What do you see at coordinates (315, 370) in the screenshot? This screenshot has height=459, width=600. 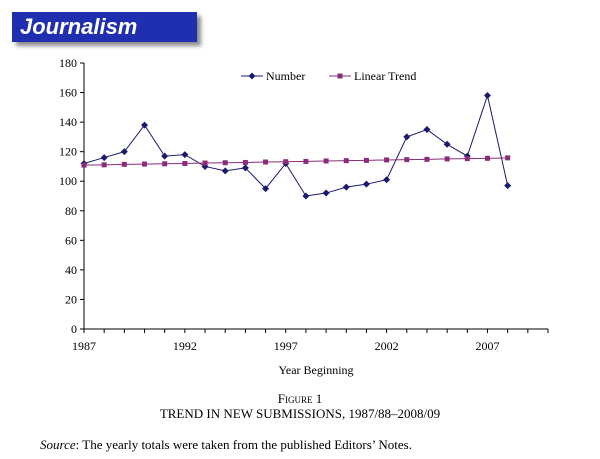 I see `x-axis-label: Year Beginning` at bounding box center [315, 370].